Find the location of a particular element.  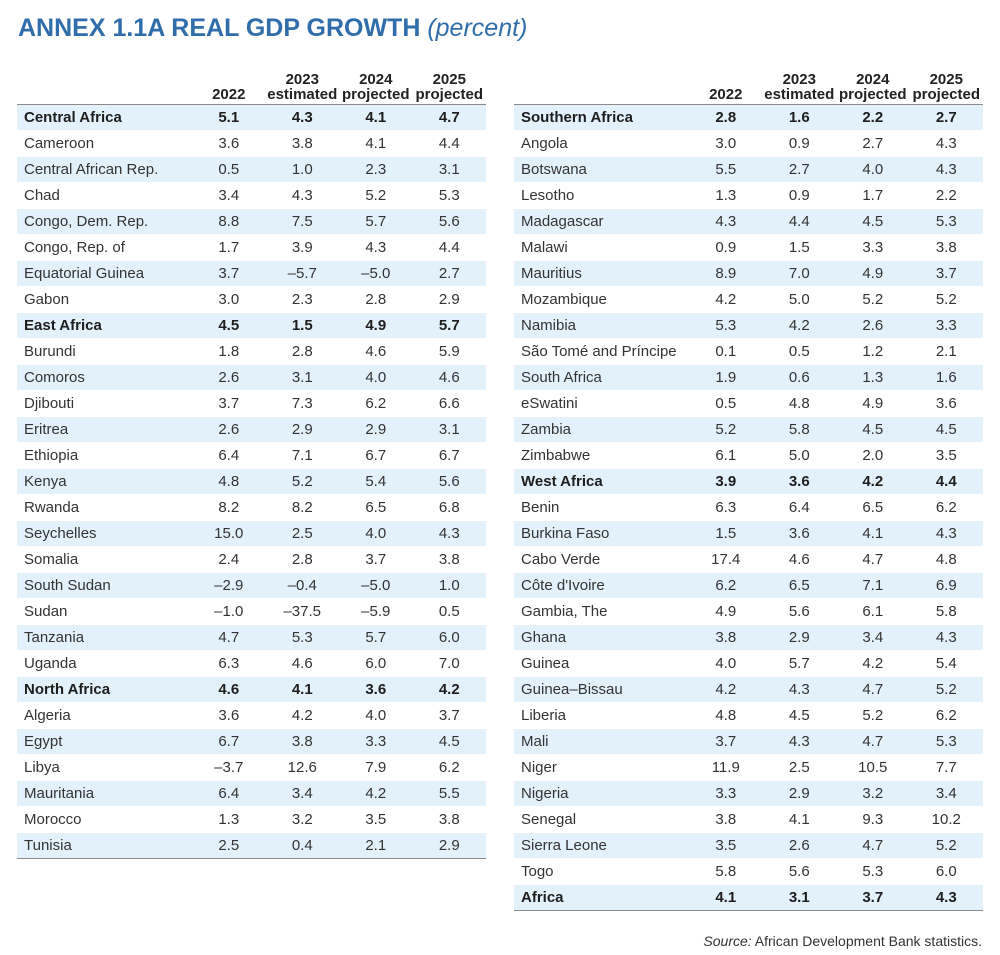

growth-value: 5.0 is located at coordinates (799, 299).